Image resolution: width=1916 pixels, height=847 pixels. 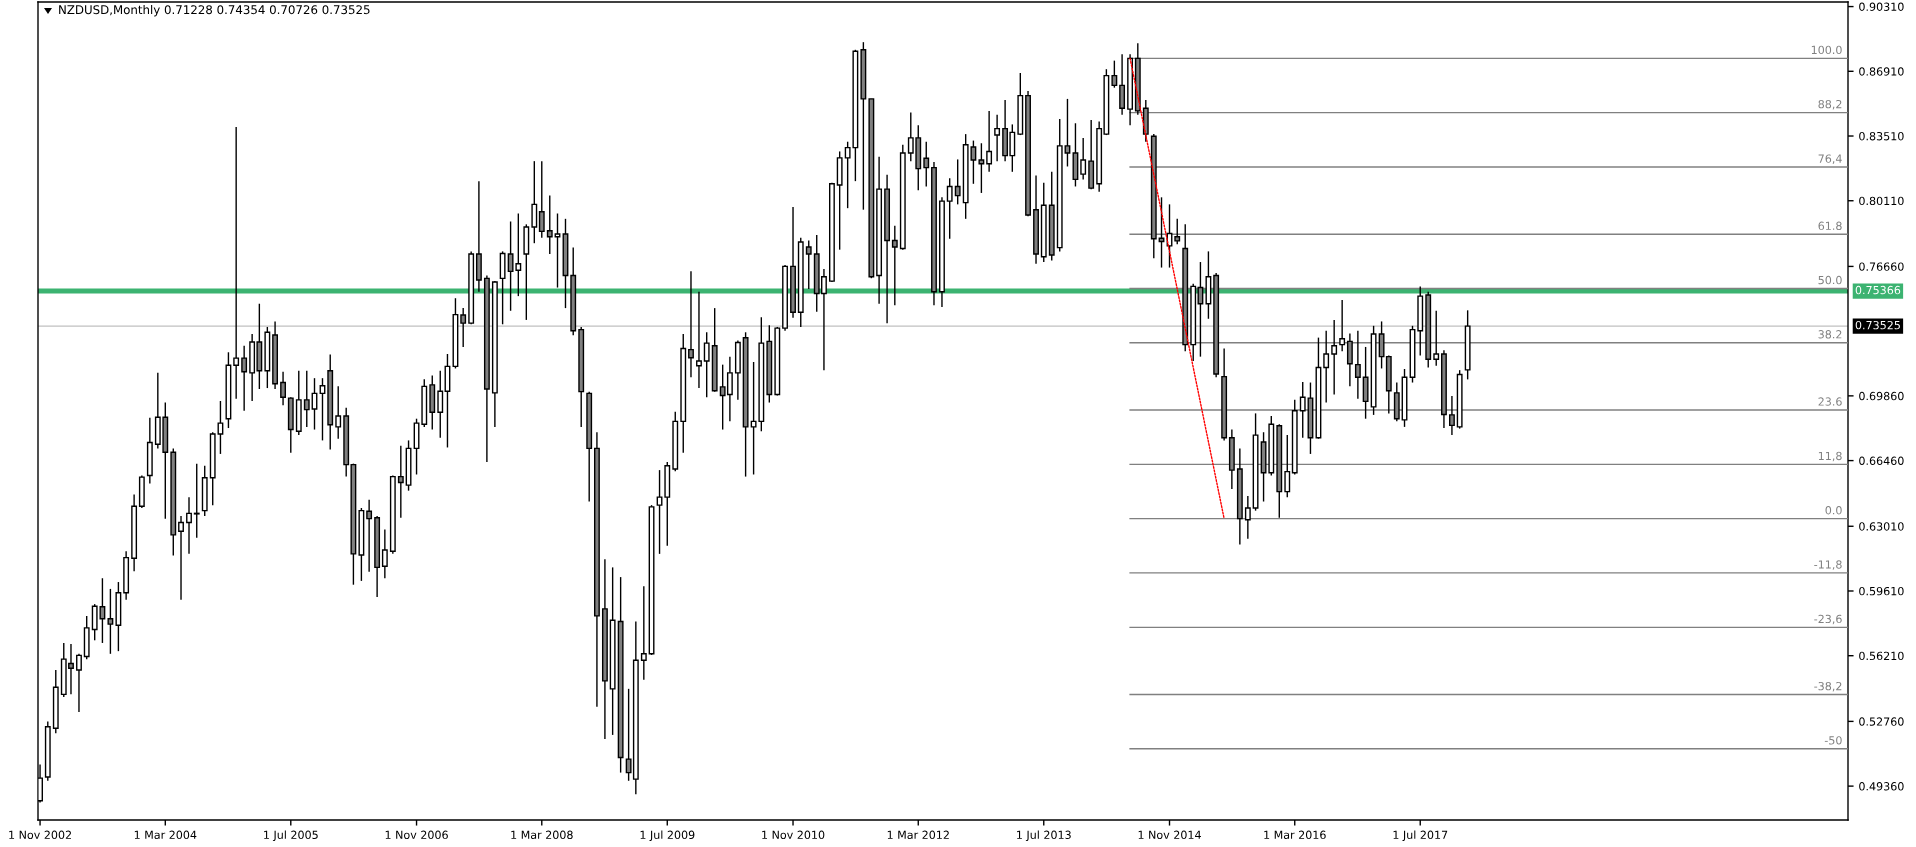 What do you see at coordinates (1881, 591) in the screenshot?
I see `y-tick-label: 0.59610` at bounding box center [1881, 591].